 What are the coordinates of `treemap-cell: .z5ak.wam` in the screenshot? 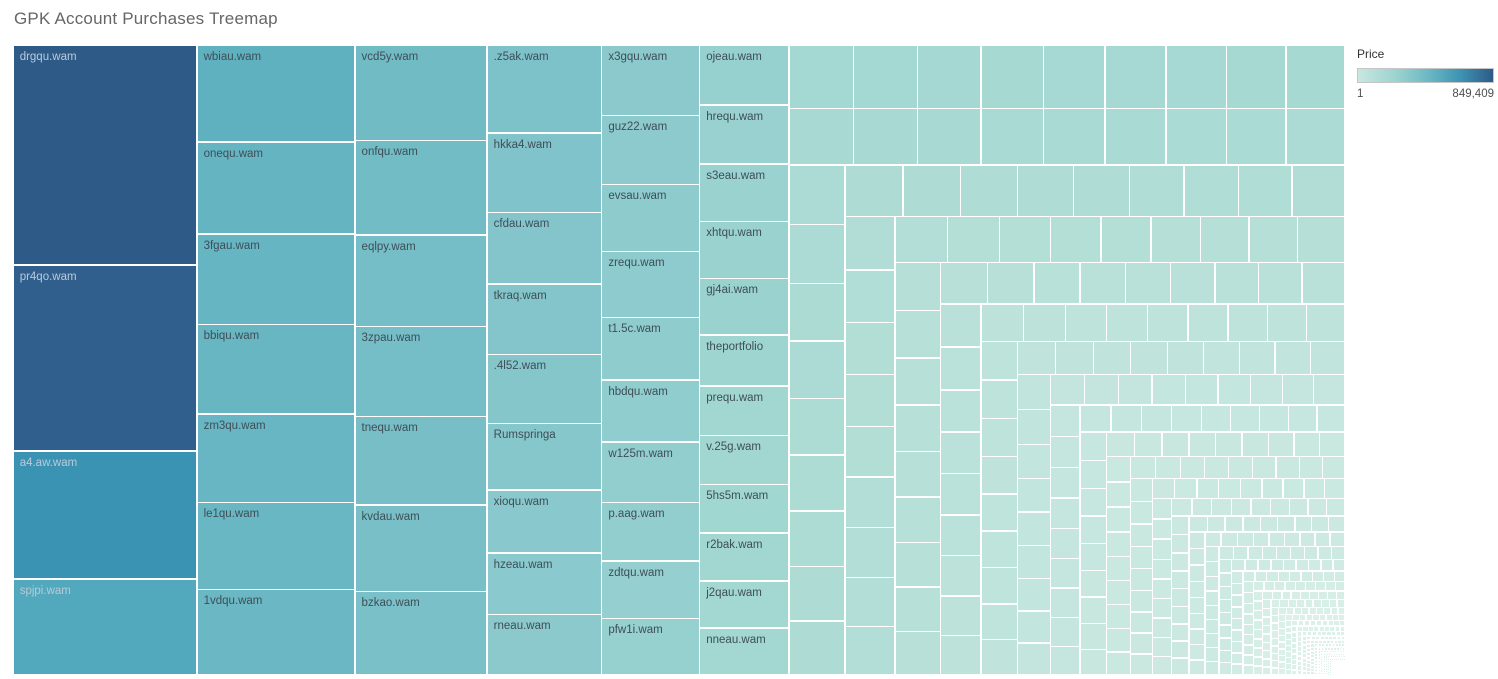 It's located at (544, 89).